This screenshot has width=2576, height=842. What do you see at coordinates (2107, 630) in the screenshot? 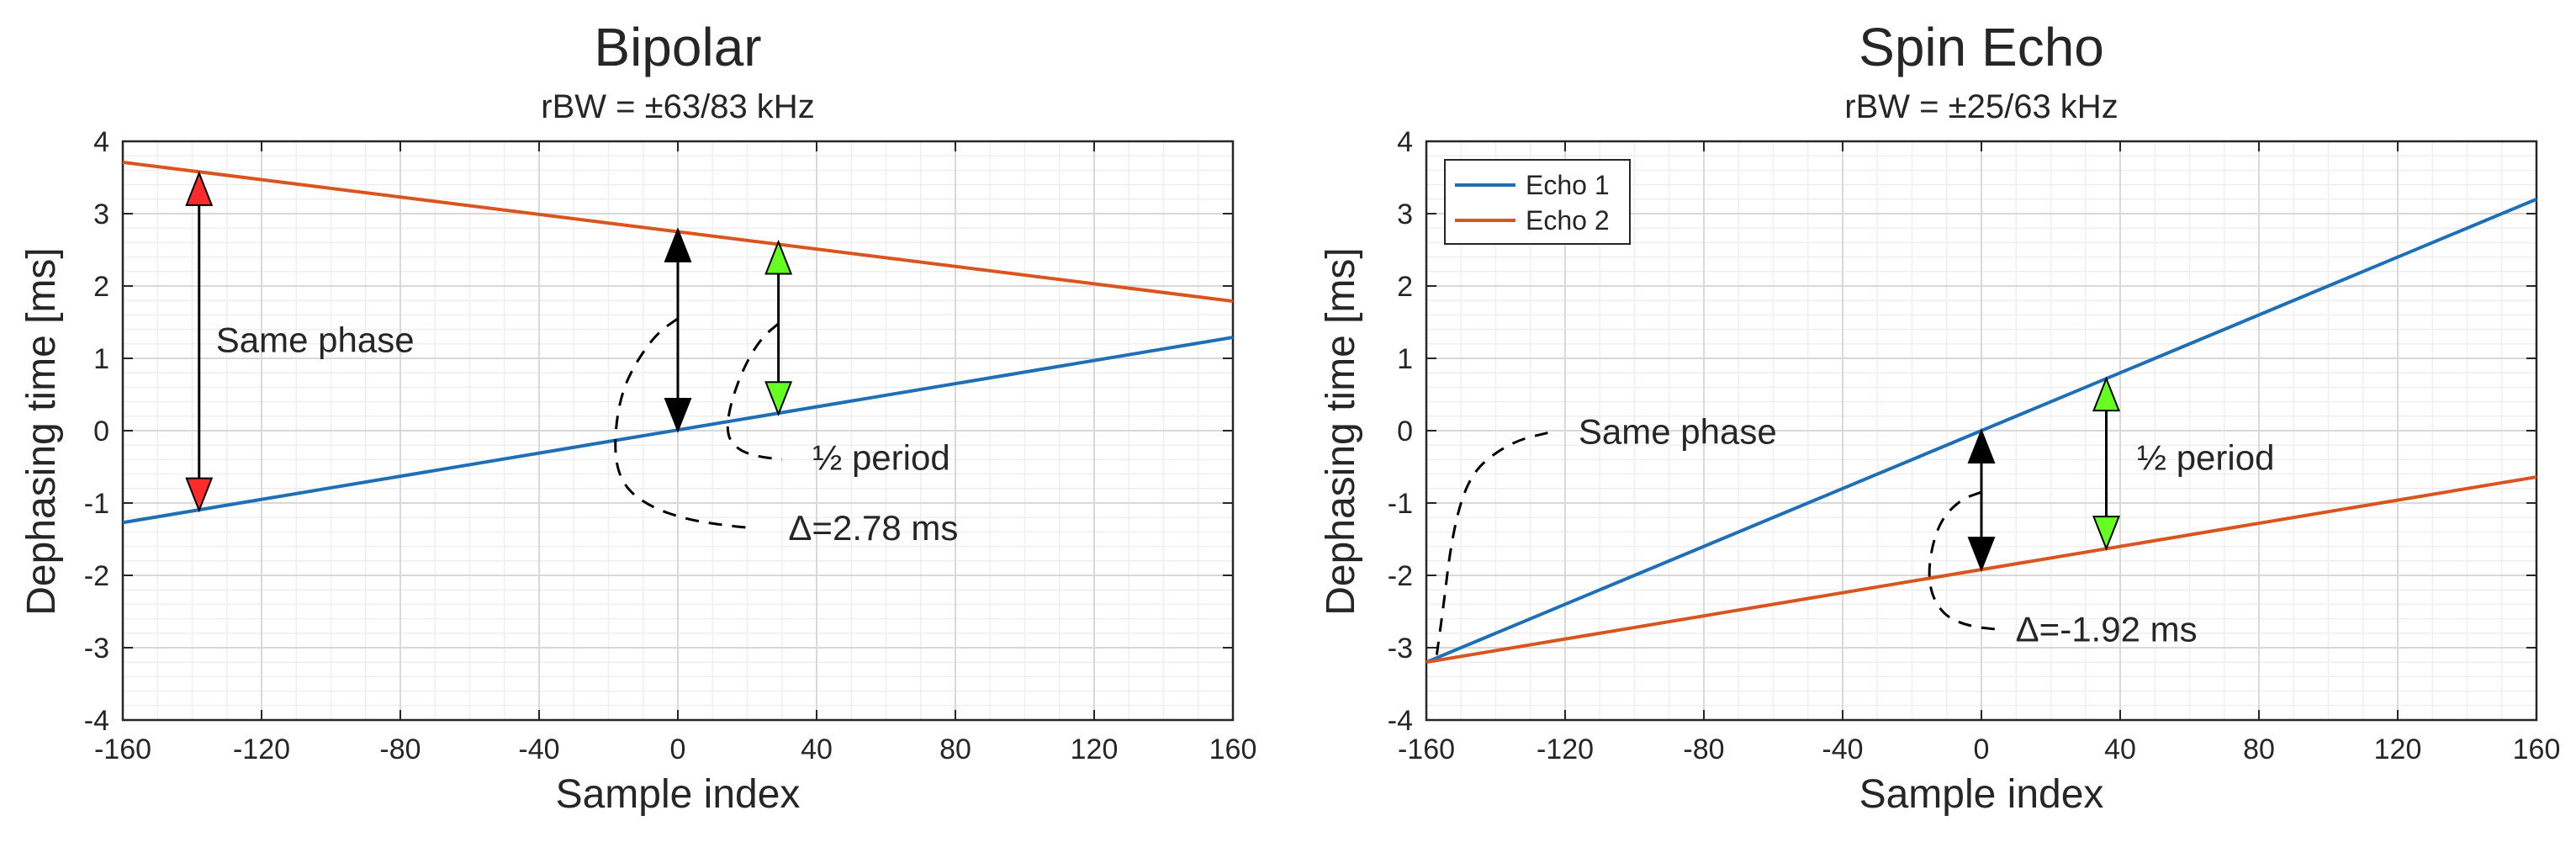
I see `annotation-label: Δ=-1.92 ms` at bounding box center [2107, 630].